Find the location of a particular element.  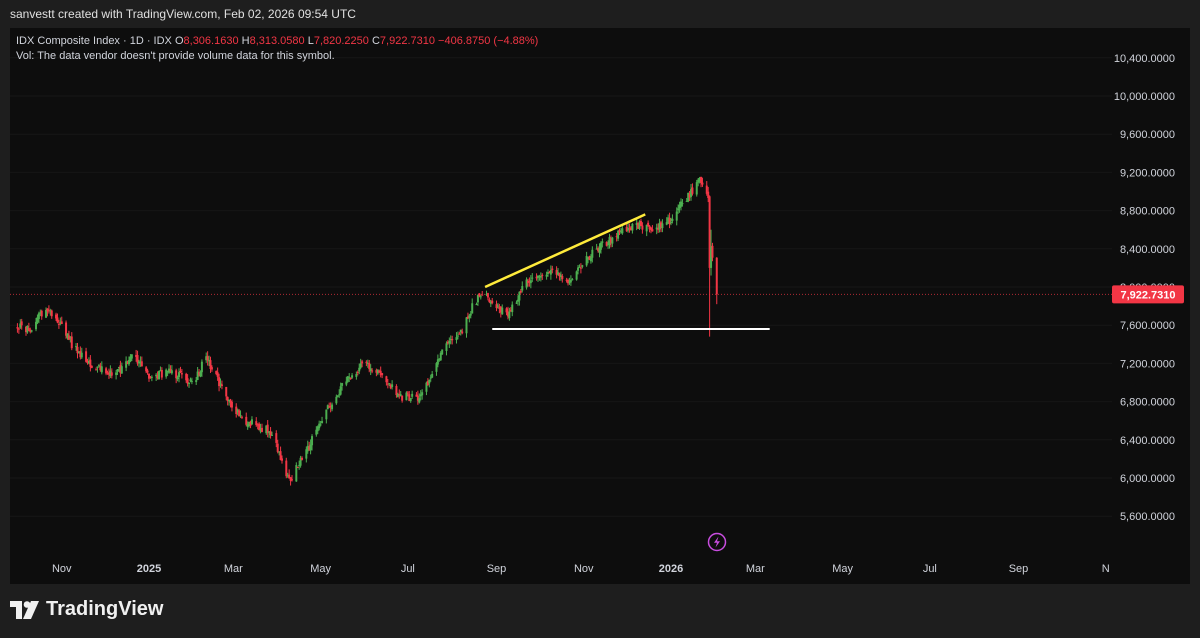

axis-corner is located at coordinates (1151, 568).